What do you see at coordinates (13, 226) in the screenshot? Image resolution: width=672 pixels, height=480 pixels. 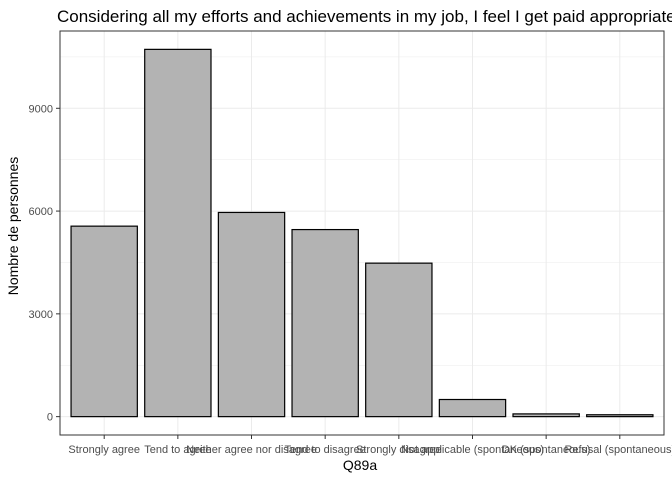 I see `y-axis-title: Nombre de personnes` at bounding box center [13, 226].